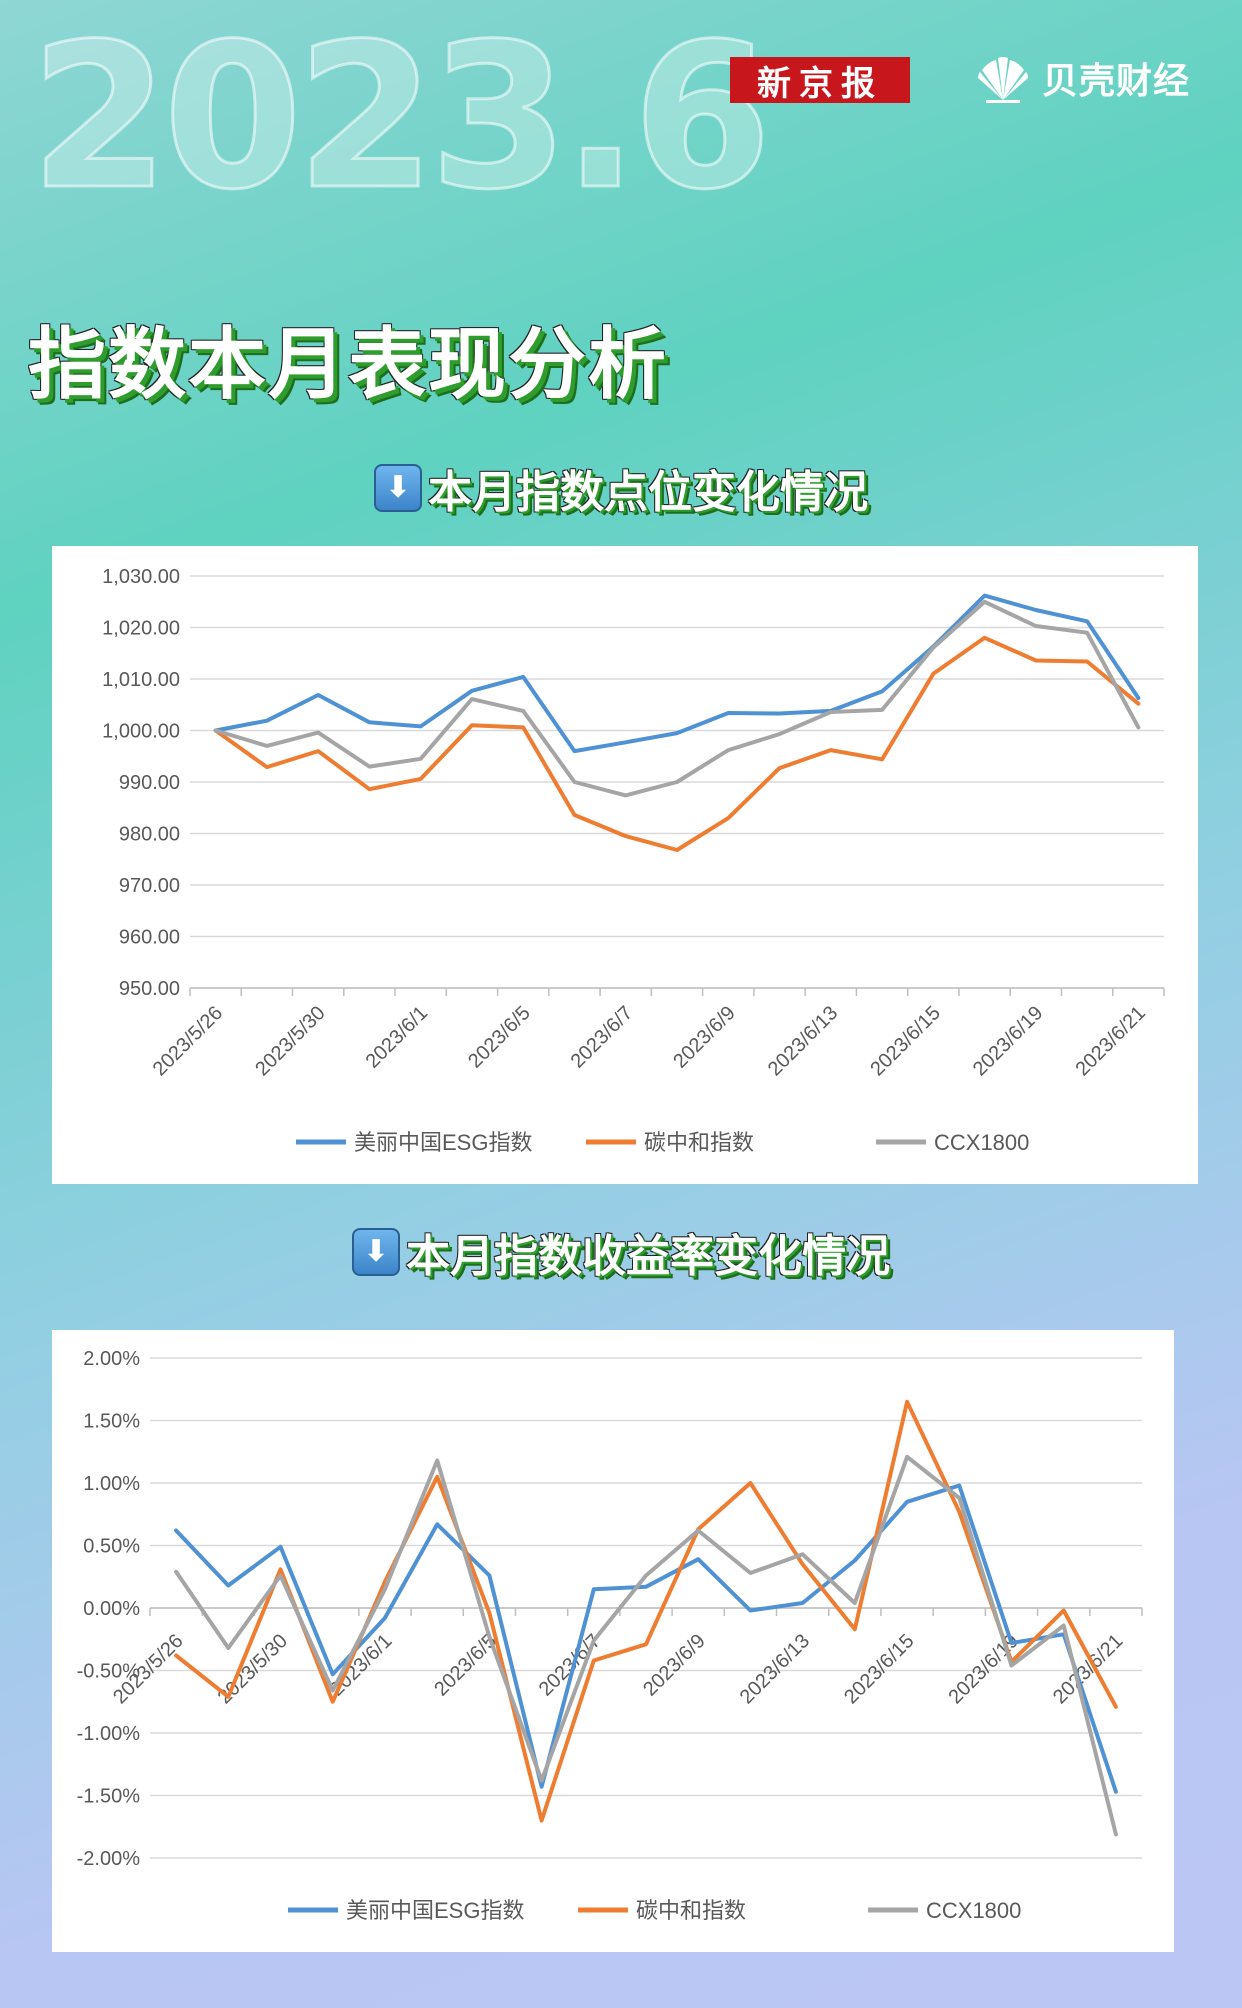 This screenshot has width=1242, height=2008. What do you see at coordinates (648, 492) in the screenshot?
I see `section-title-text: 本月指数点位变化情况` at bounding box center [648, 492].